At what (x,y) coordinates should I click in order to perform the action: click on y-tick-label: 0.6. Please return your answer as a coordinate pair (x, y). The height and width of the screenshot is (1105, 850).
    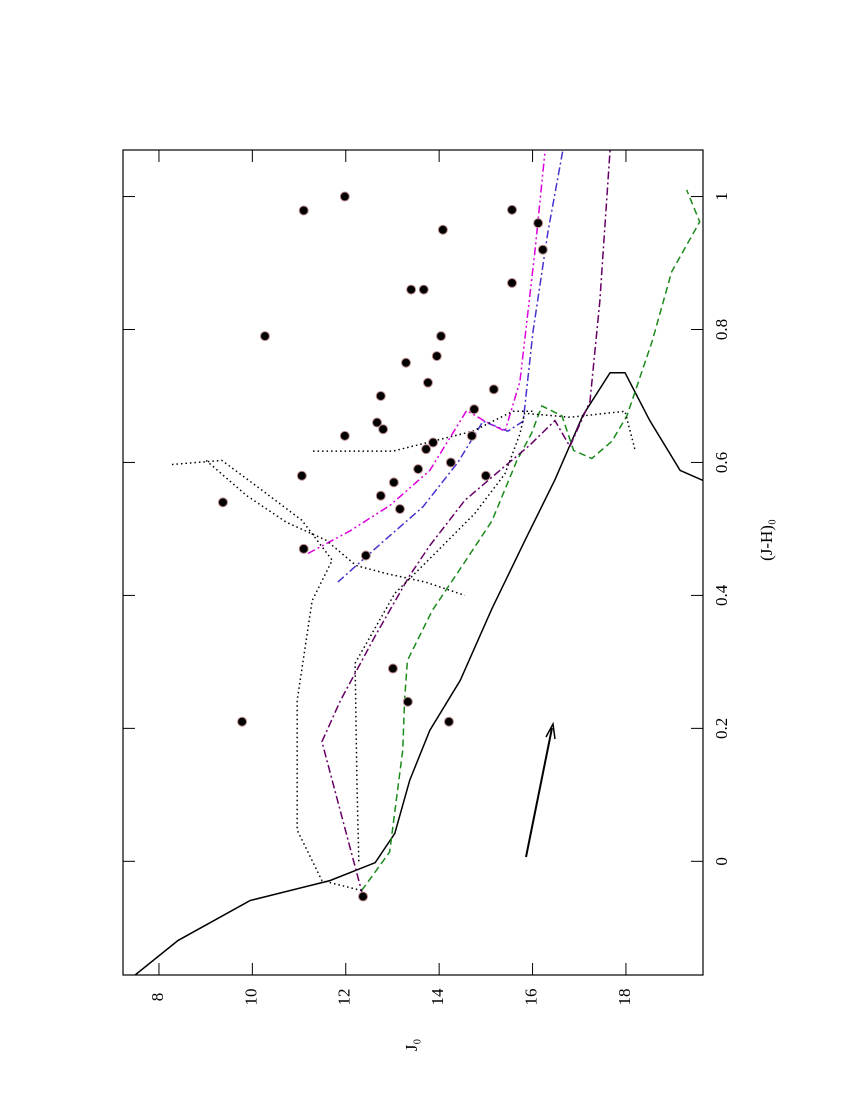
    Looking at the image, I should click on (721, 462).